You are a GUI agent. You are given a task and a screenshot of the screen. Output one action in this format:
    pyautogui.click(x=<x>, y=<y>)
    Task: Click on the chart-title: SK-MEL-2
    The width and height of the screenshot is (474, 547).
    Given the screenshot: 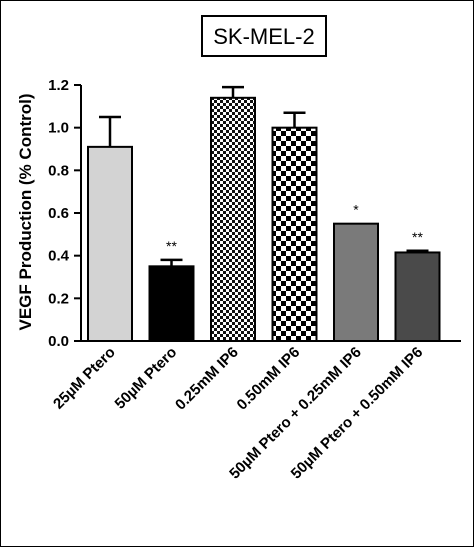 What is the action you would take?
    pyautogui.click(x=263, y=36)
    